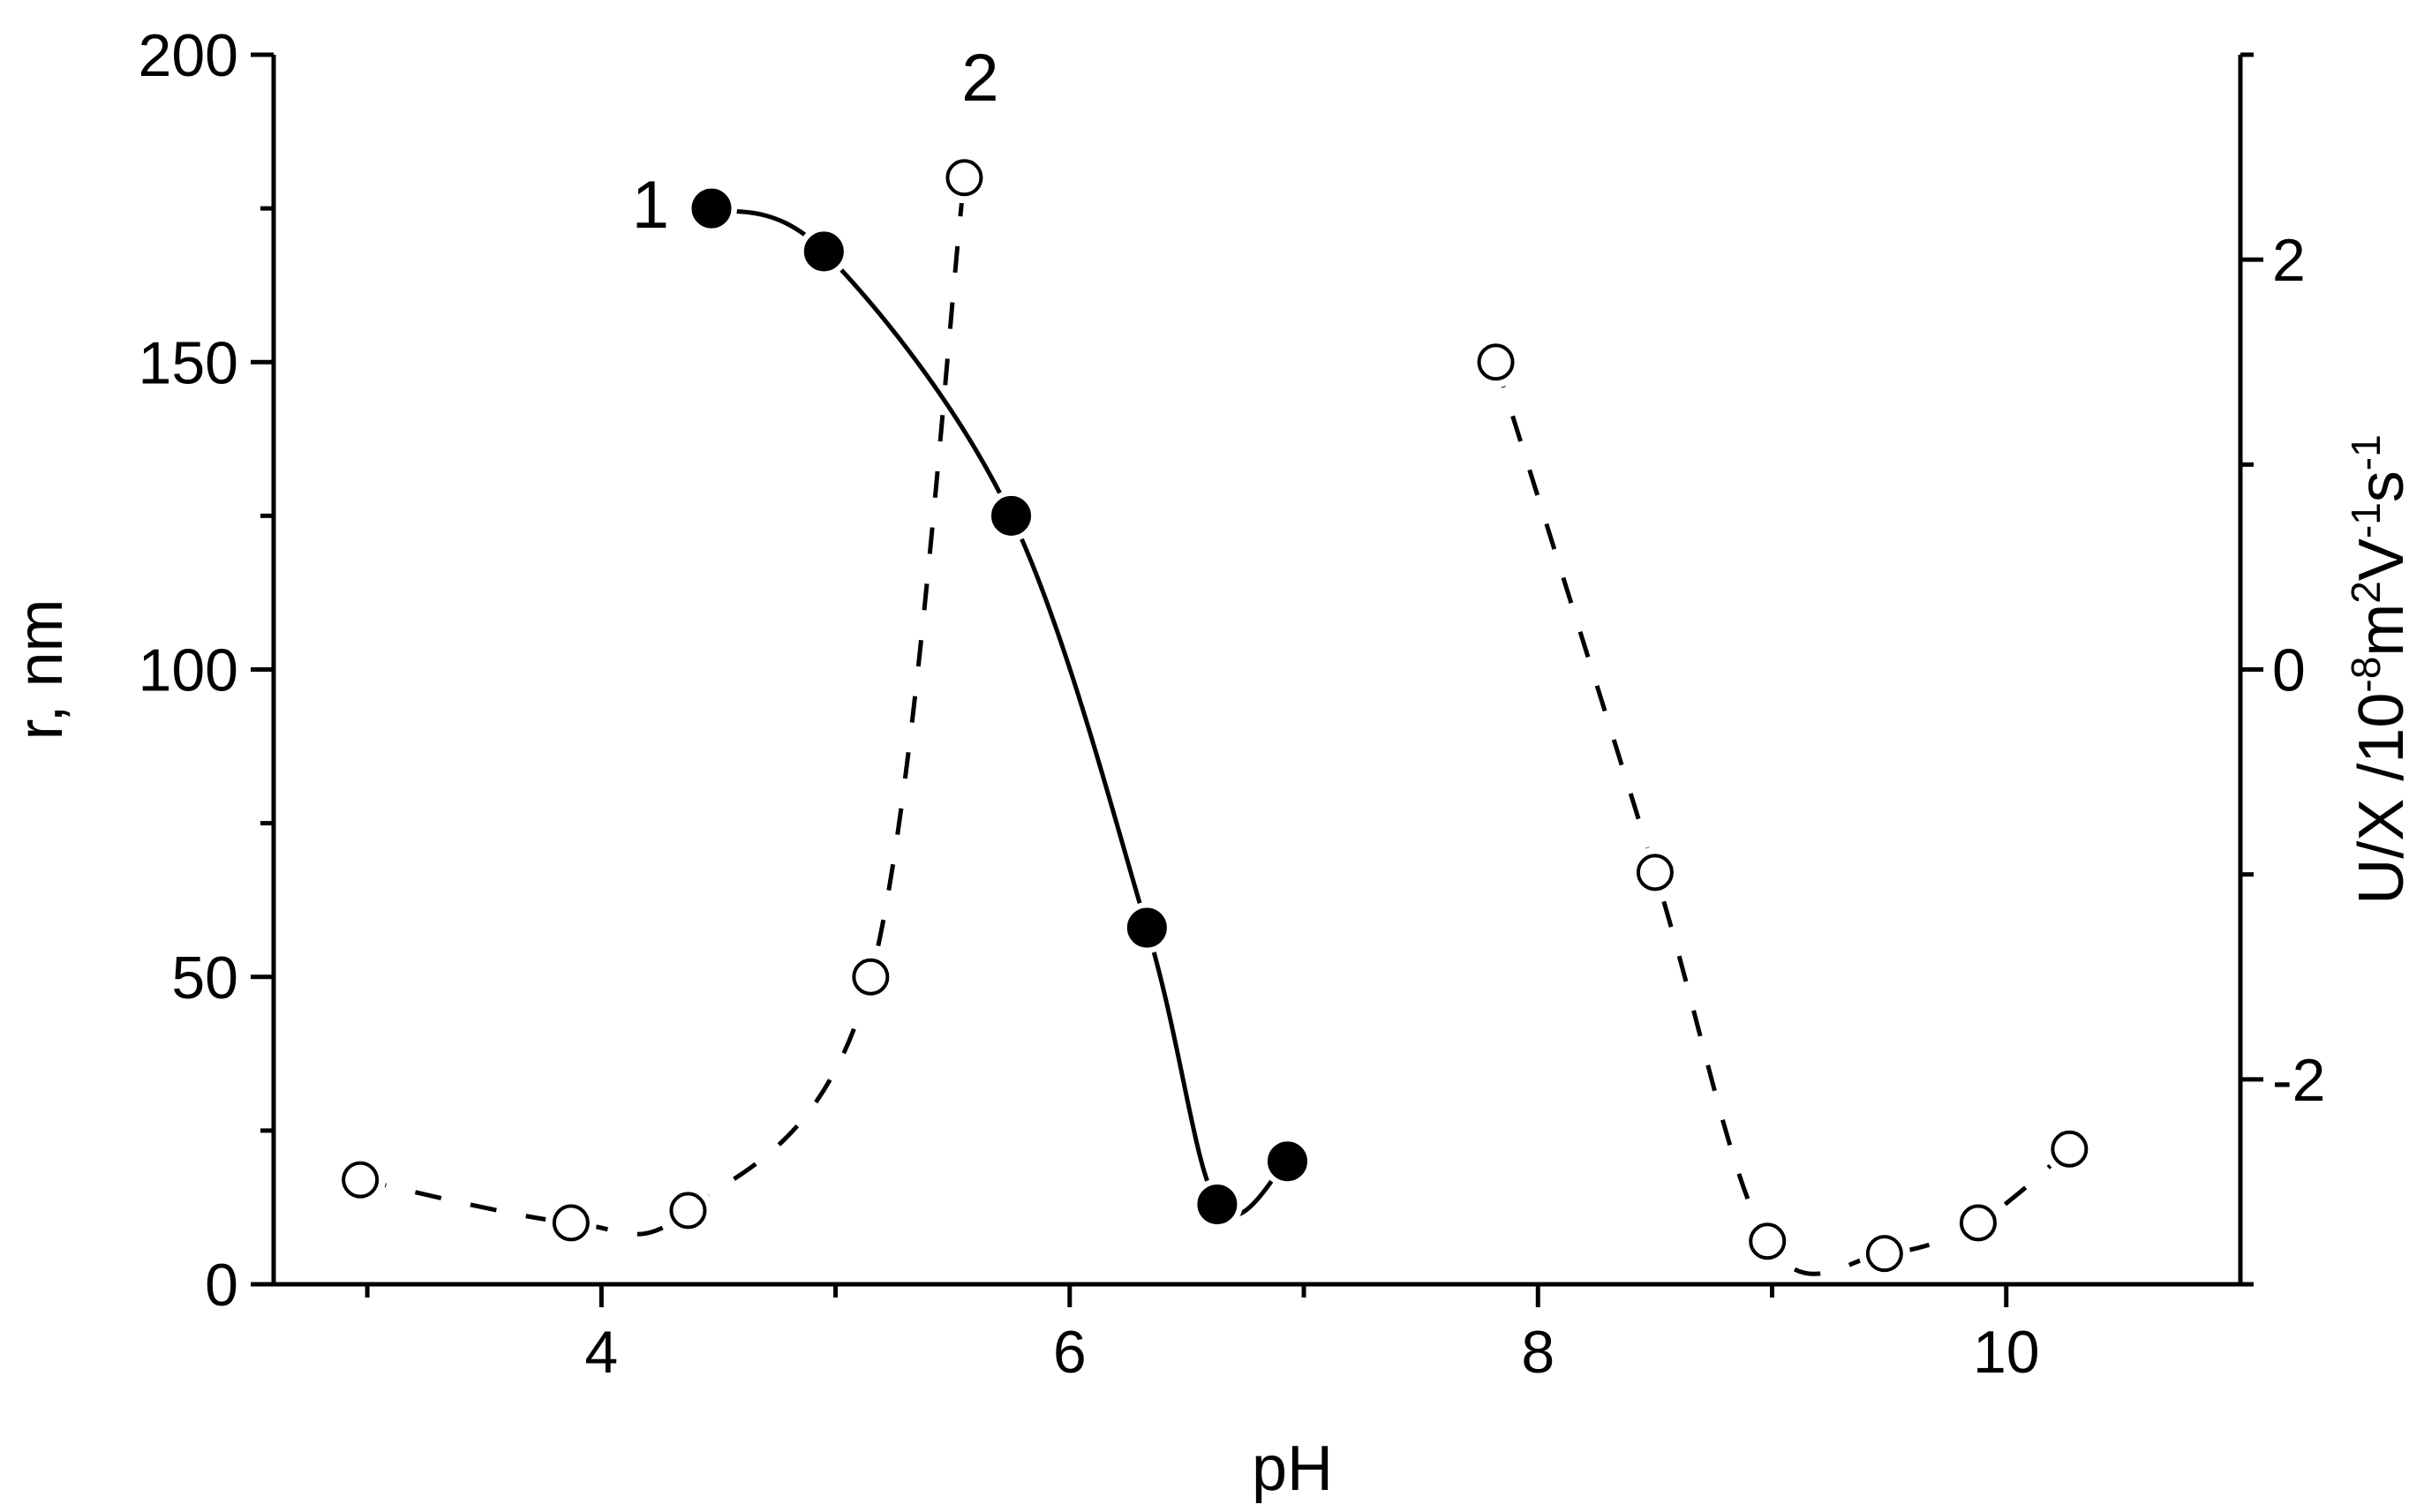  What do you see at coordinates (2366, 675) in the screenshot?
I see `y-right-title-superscript: -8` at bounding box center [2366, 675].